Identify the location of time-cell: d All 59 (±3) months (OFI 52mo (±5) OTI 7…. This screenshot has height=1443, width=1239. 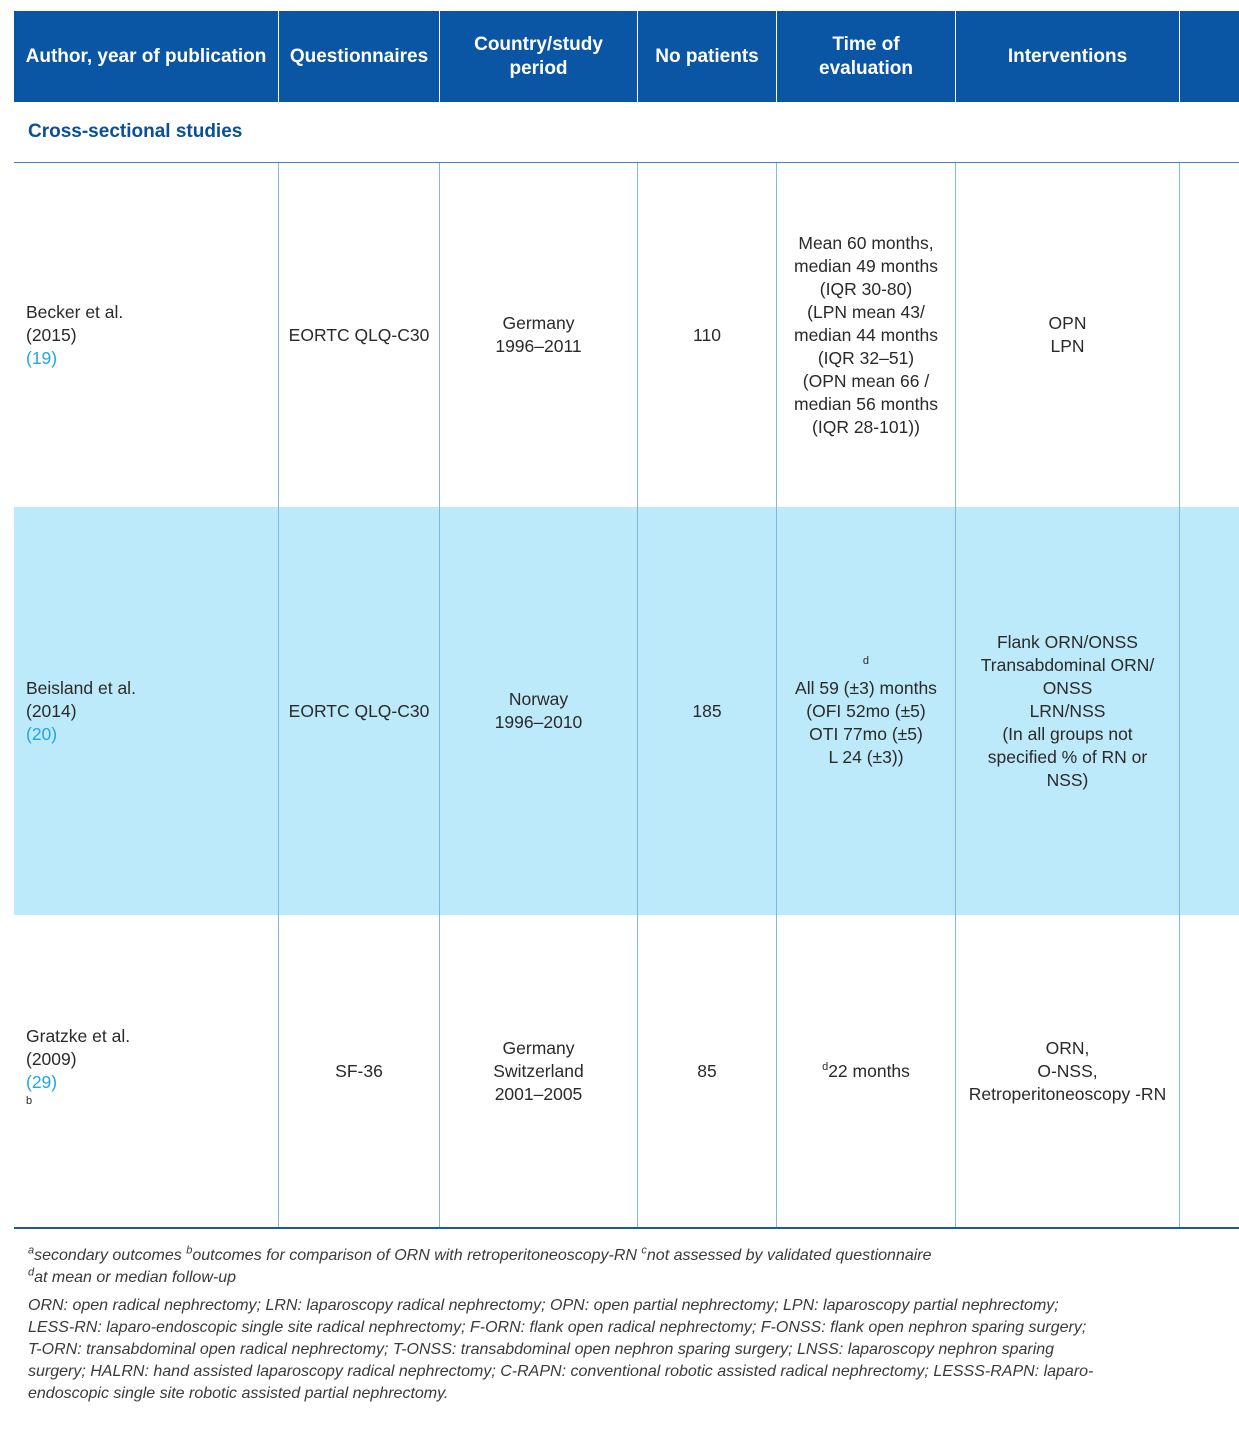
(866, 711).